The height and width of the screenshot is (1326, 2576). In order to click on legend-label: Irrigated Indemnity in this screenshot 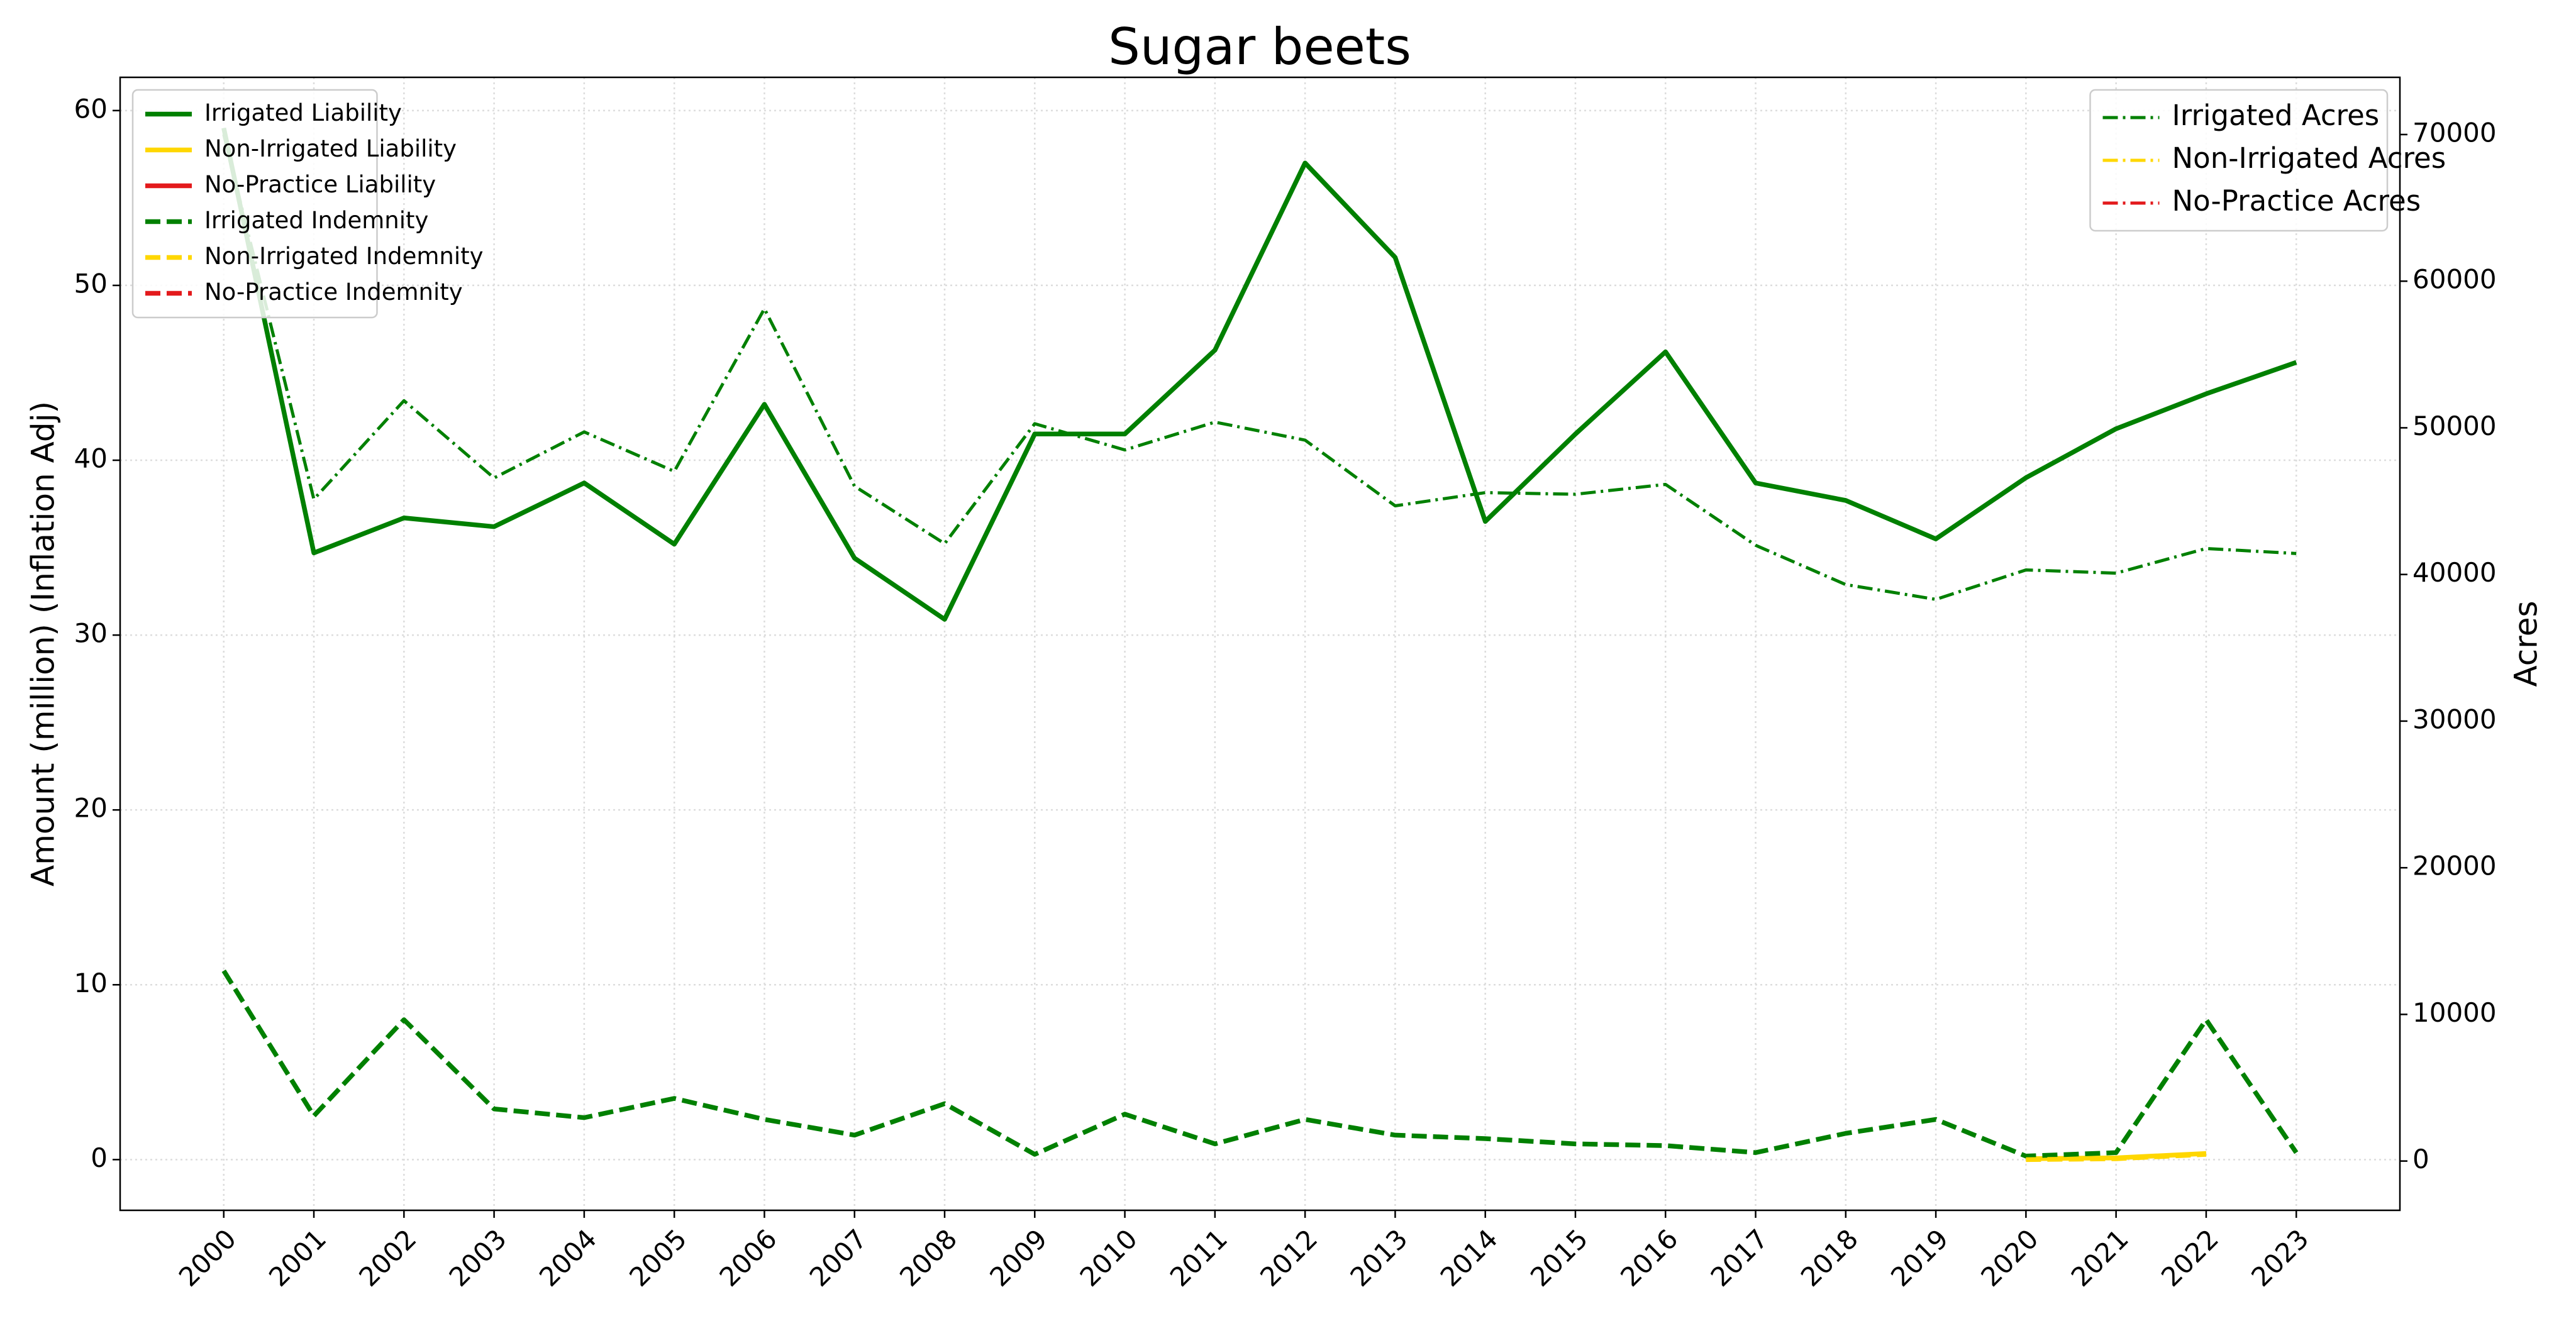, I will do `click(316, 220)`.